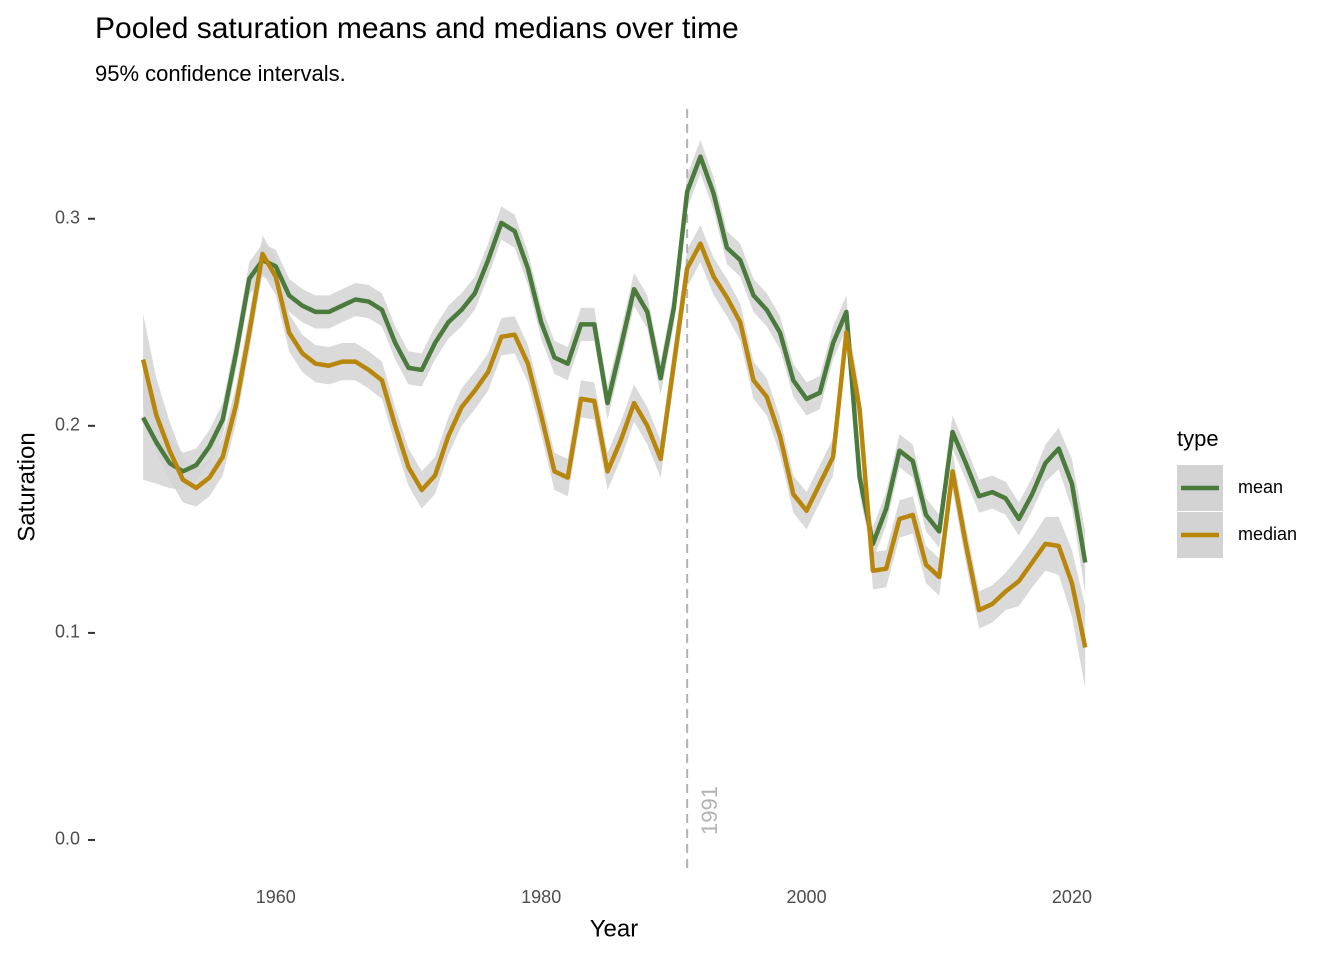  What do you see at coordinates (1260, 487) in the screenshot?
I see `legend-label: mean` at bounding box center [1260, 487].